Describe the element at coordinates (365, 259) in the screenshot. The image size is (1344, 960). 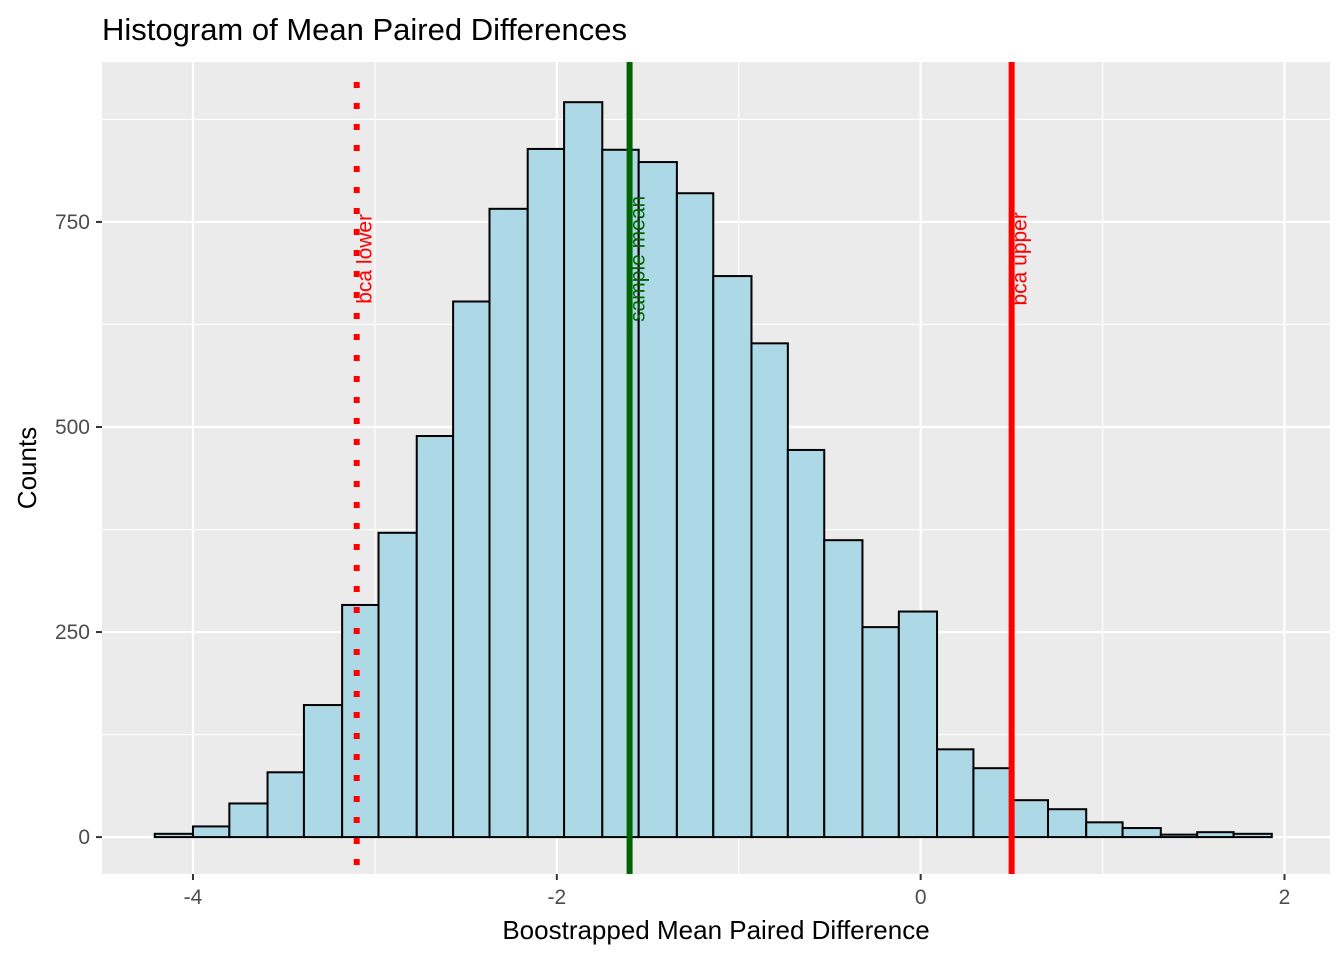
I see `reference-line-label: bca lower` at that location.